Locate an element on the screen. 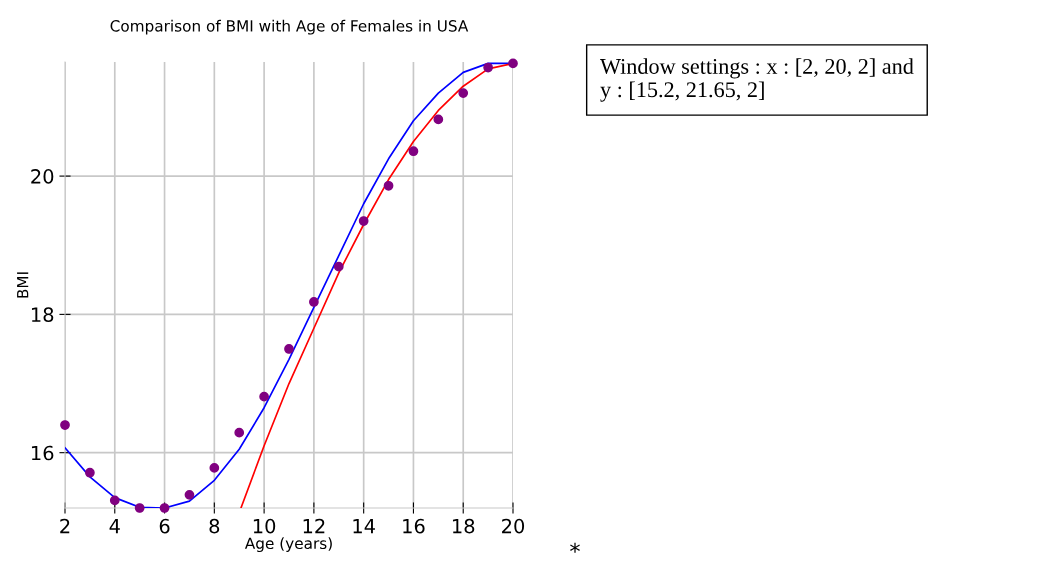  chart-title: Comparison of BMI with Age of Females in USA is located at coordinates (289, 27).